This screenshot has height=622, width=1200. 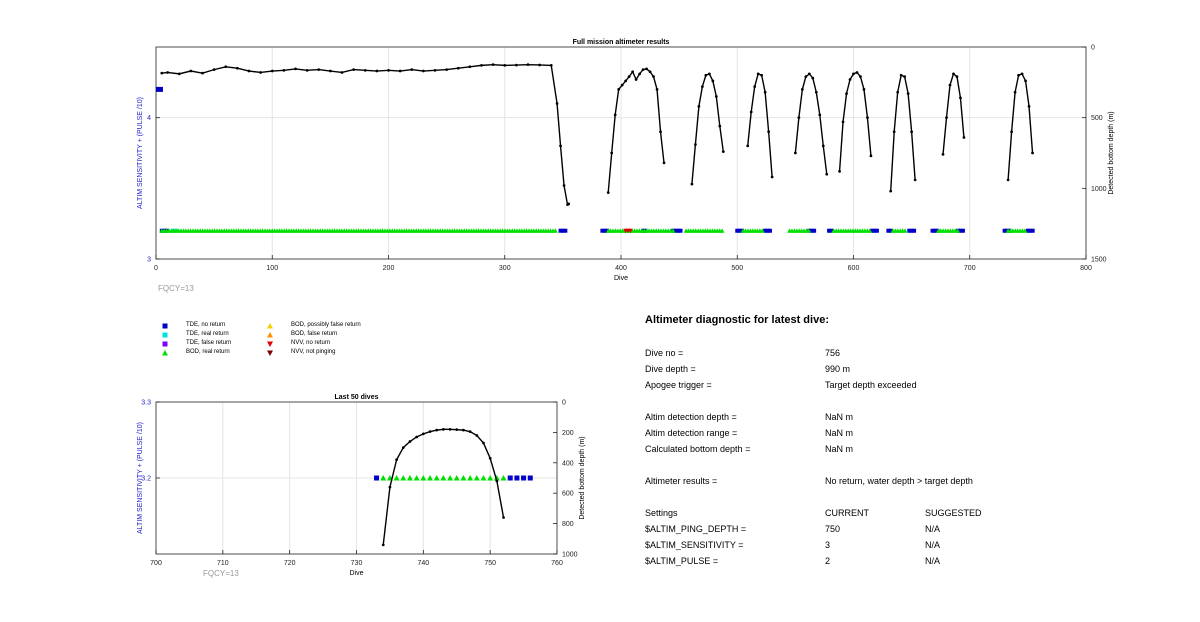 What do you see at coordinates (313, 352) in the screenshot?
I see `legend-label: NVV, not pinging` at bounding box center [313, 352].